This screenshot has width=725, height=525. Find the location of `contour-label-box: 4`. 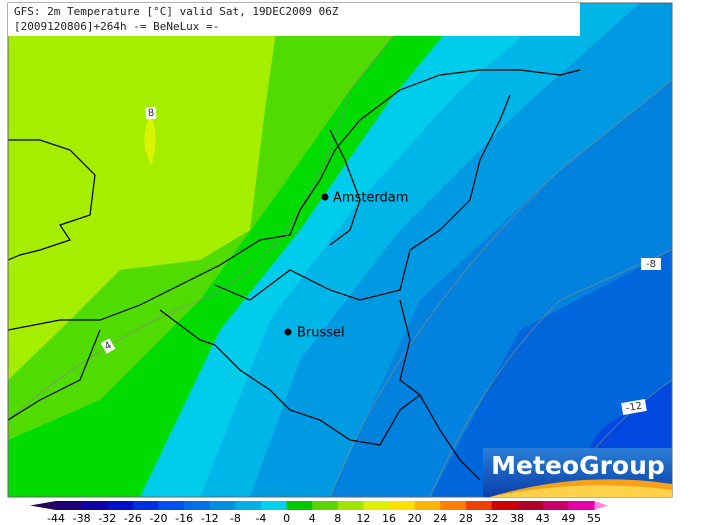

contour-label-box: 4 is located at coordinates (108, 346).